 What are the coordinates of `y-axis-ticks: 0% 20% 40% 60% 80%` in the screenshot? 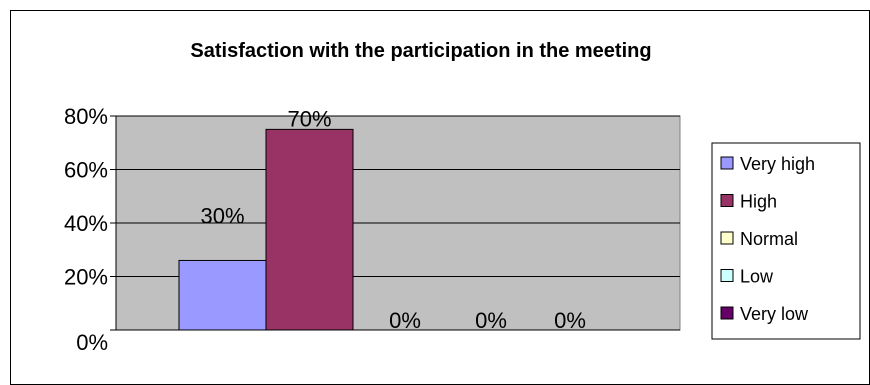 It's located at (90, 229).